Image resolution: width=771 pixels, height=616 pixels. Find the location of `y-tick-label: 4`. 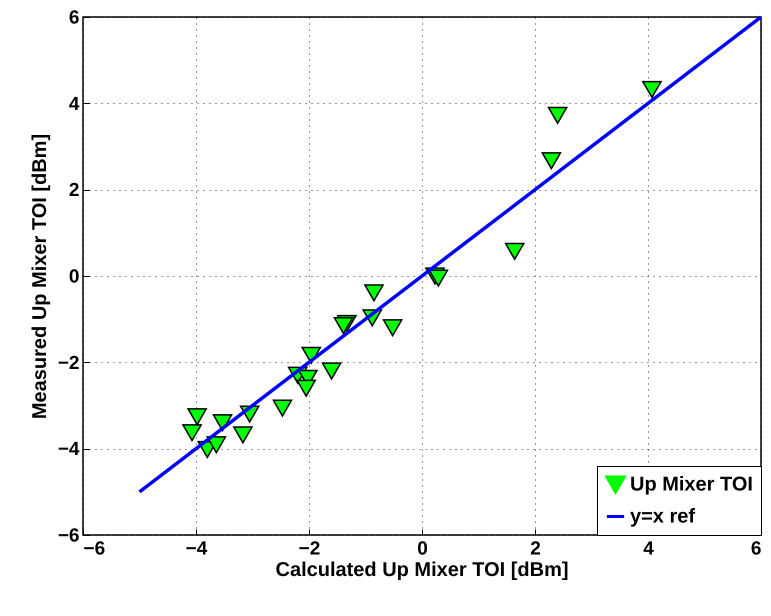

y-tick-label: 4 is located at coordinates (74, 104).